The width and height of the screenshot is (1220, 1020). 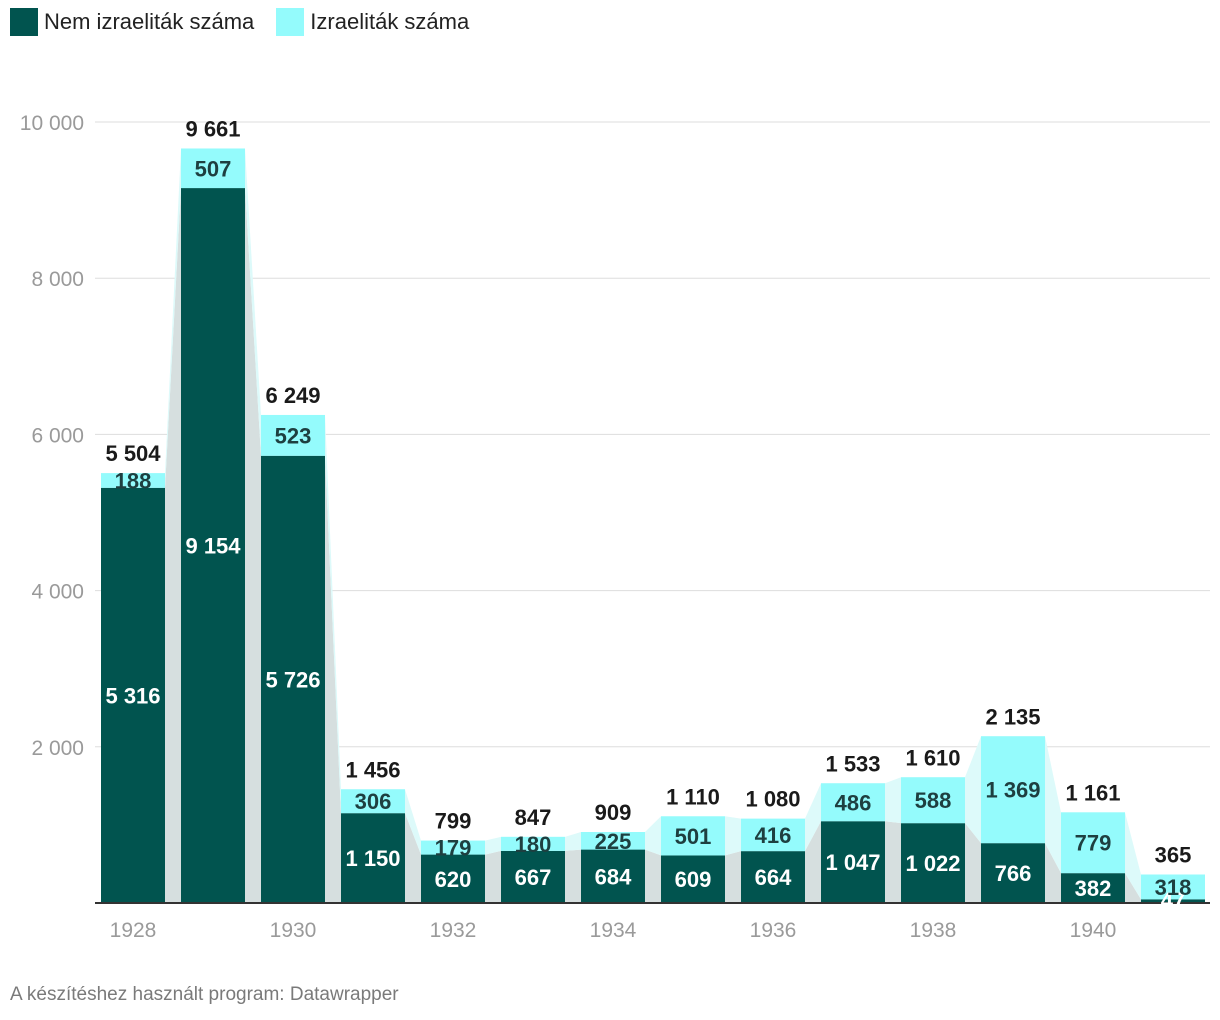 What do you see at coordinates (212, 128) in the screenshot?
I see `data-label-total: 9 661` at bounding box center [212, 128].